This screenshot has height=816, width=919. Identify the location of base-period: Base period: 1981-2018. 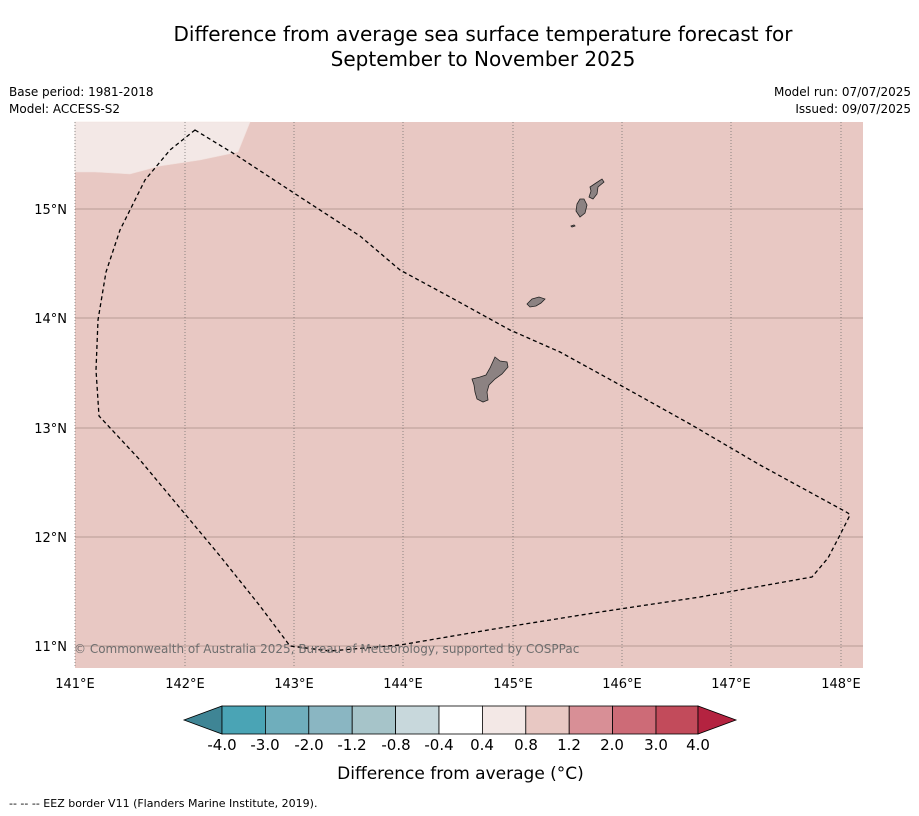
(81, 92).